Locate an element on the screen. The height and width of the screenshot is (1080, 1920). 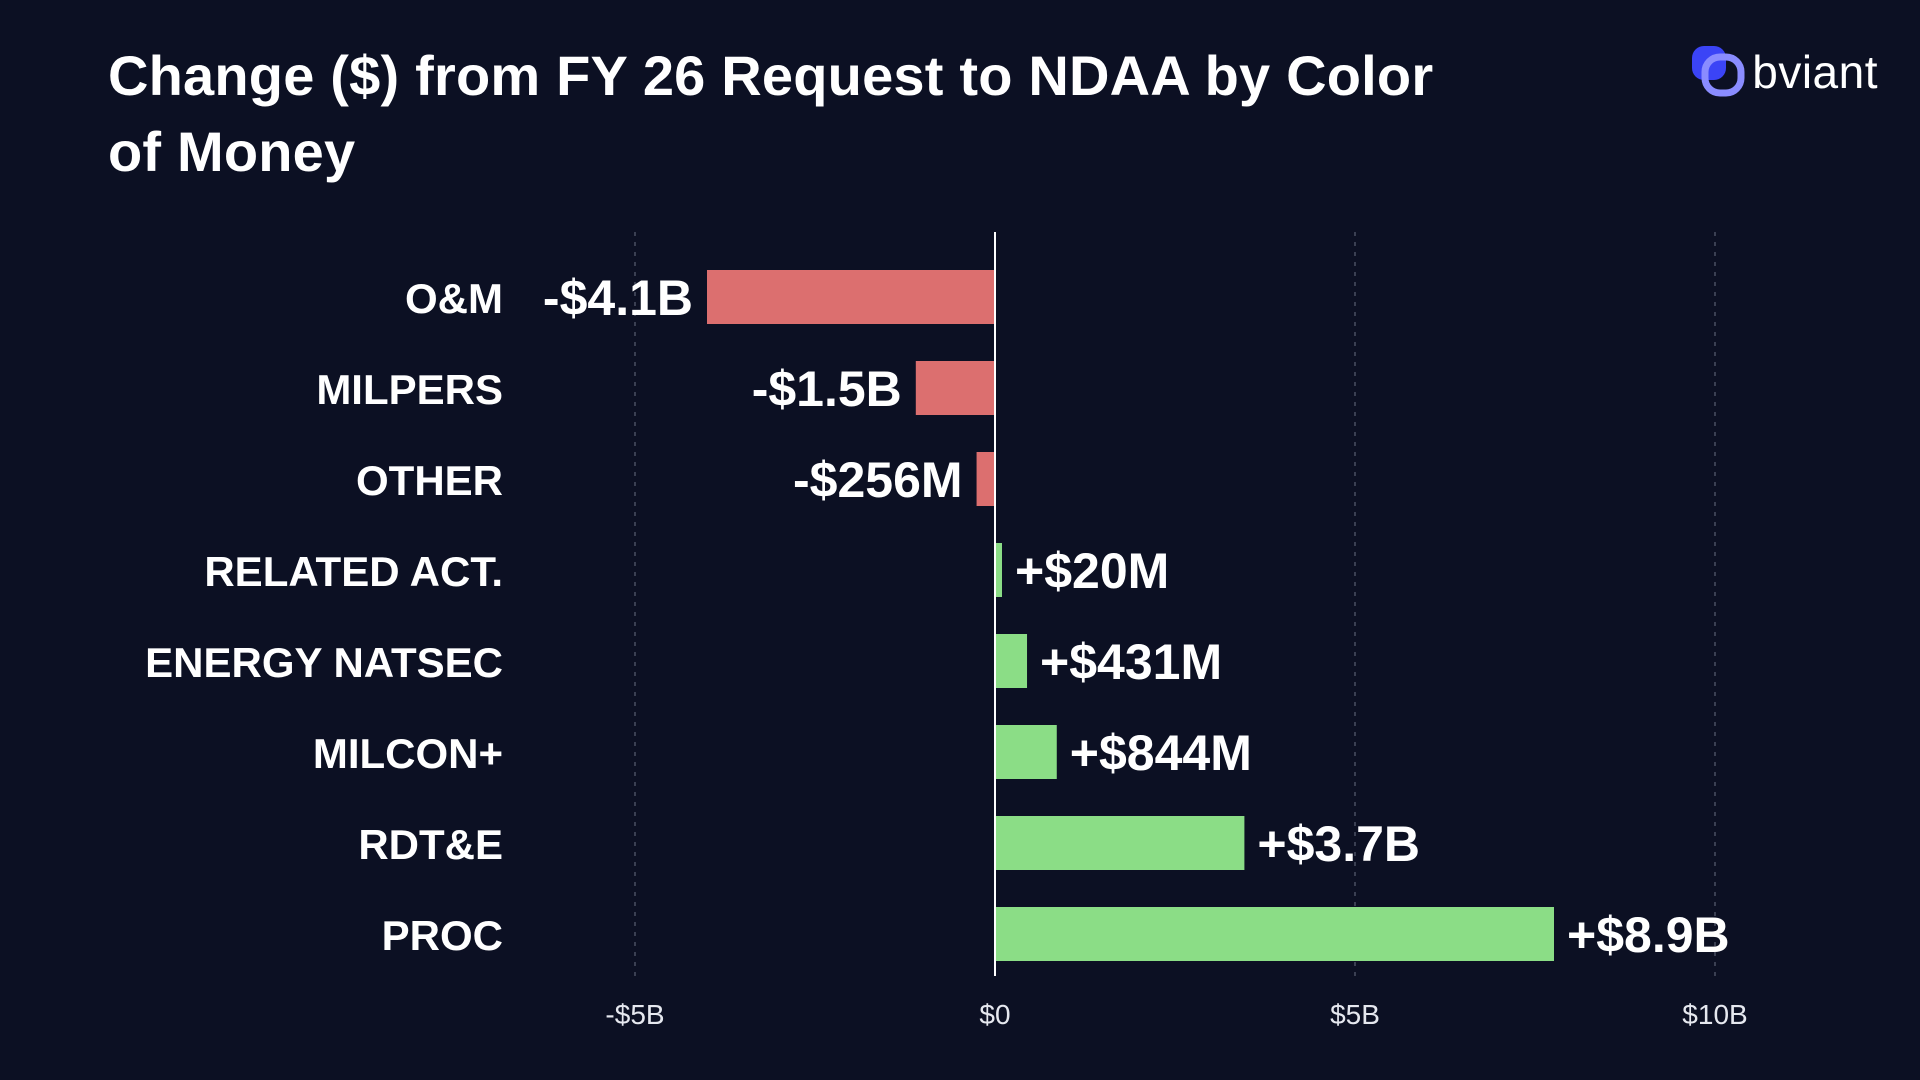
value-label: -$4.1B is located at coordinates (618, 298).